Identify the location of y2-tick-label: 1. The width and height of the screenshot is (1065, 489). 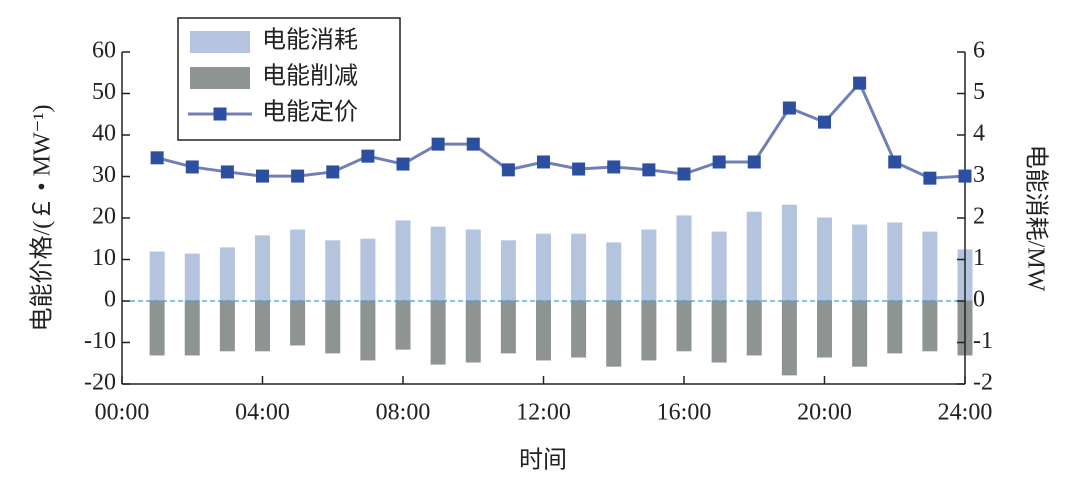
(979, 258).